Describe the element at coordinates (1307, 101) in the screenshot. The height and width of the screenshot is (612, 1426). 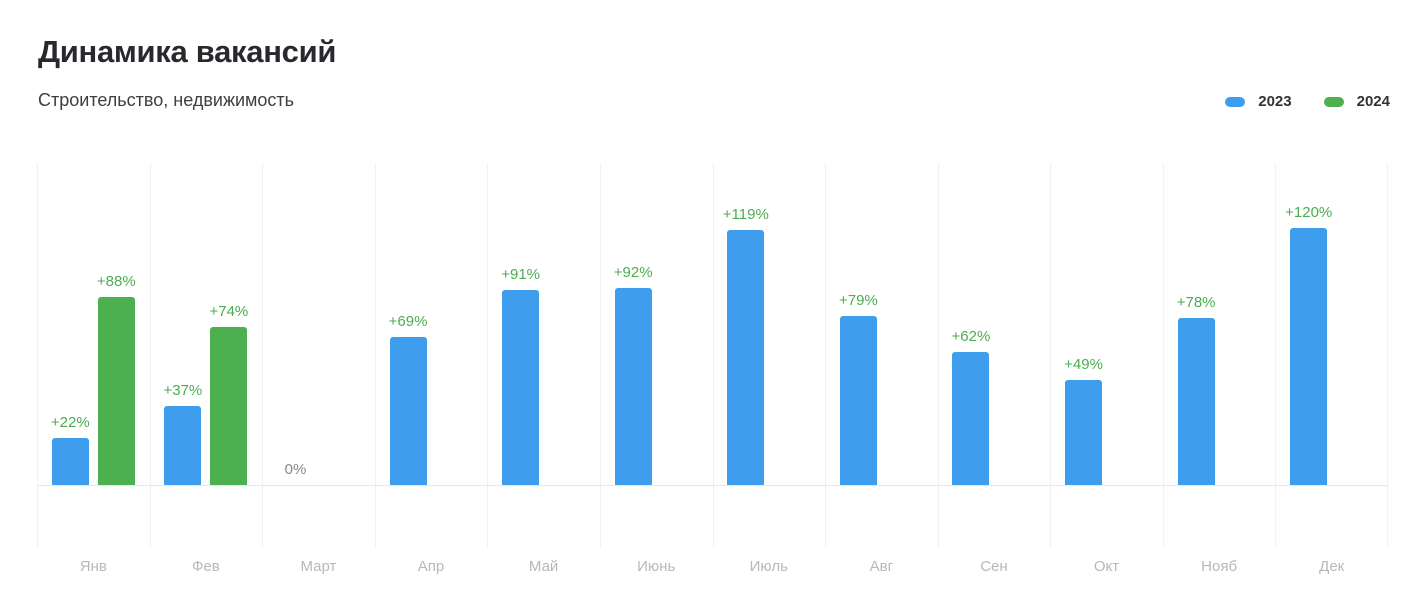
I see `chart-legend: 2023 2024` at that location.